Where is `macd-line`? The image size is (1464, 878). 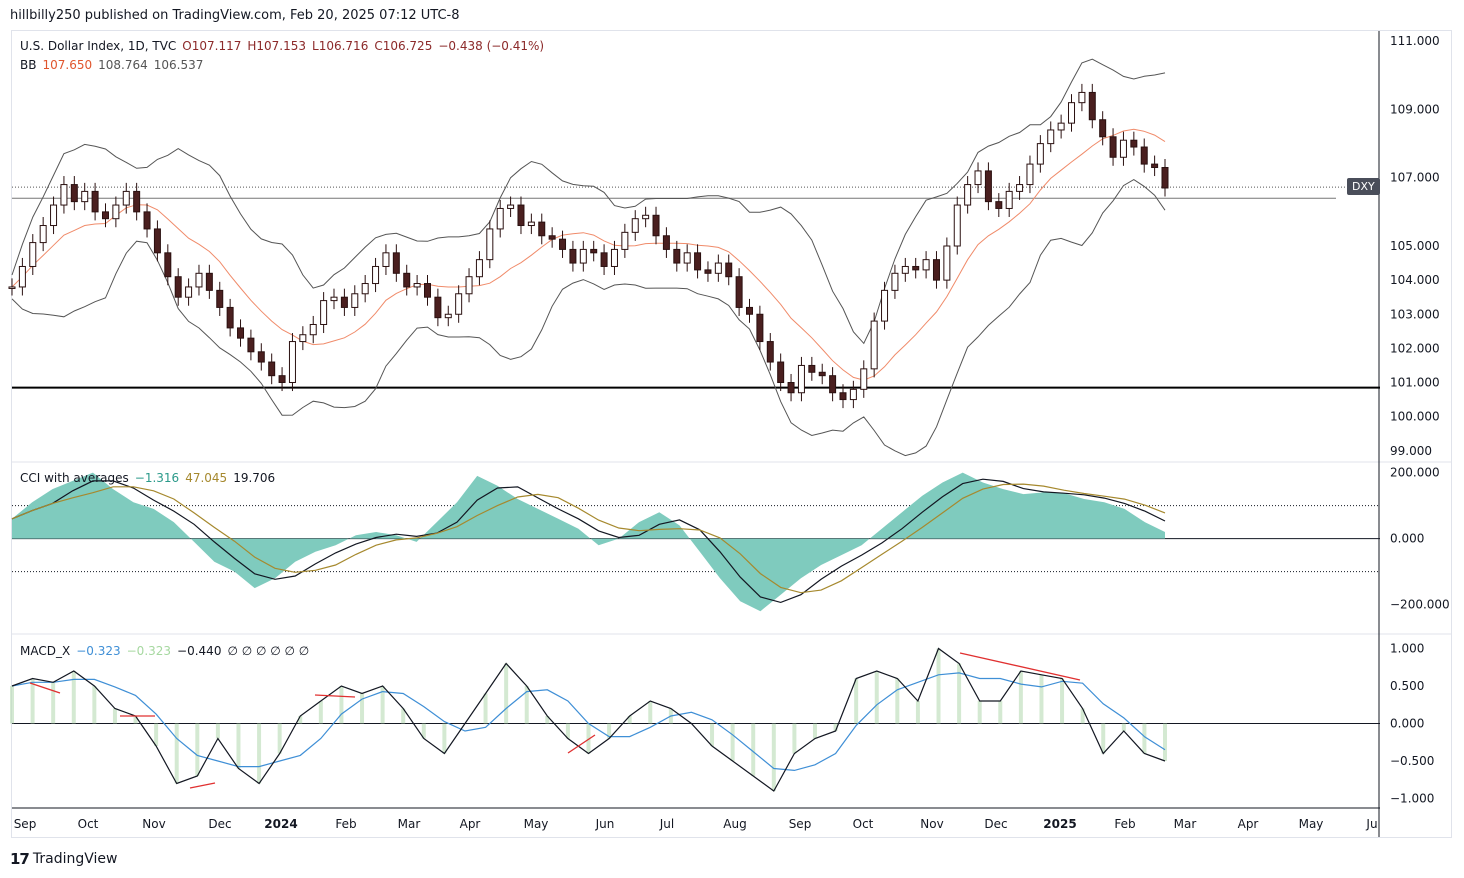
macd-line is located at coordinates (588, 719).